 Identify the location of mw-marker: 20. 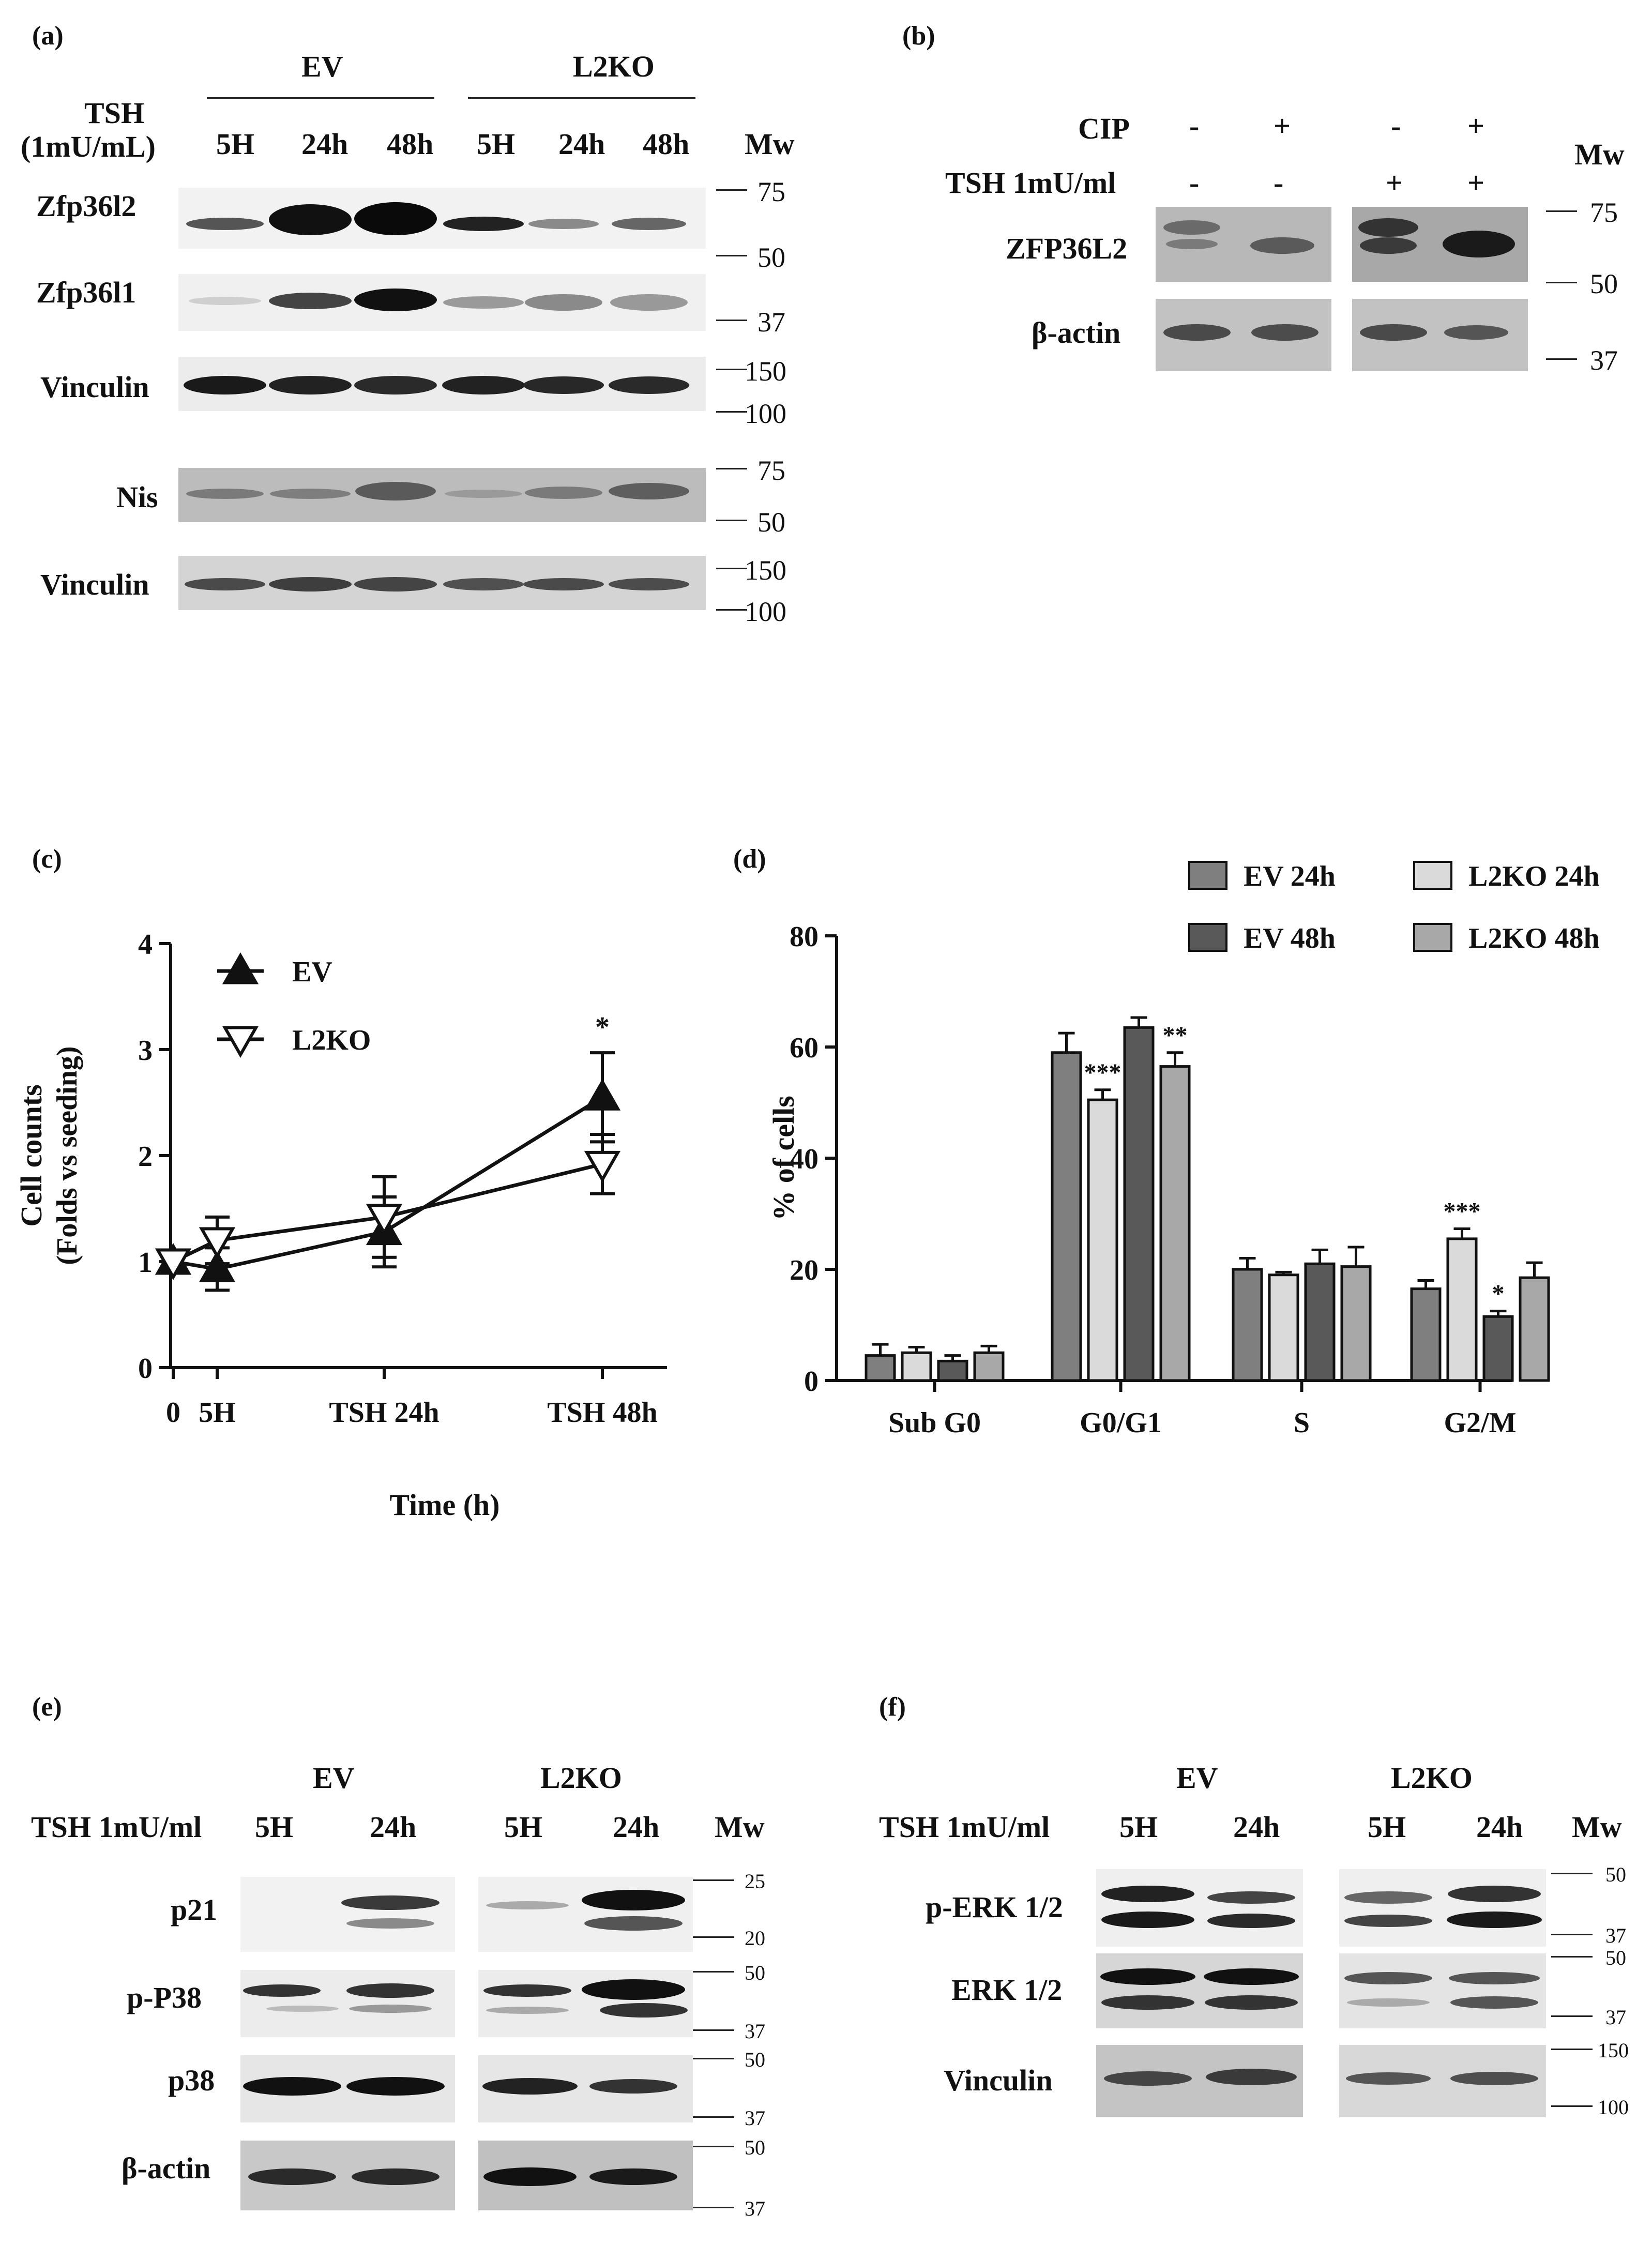
(755, 1938).